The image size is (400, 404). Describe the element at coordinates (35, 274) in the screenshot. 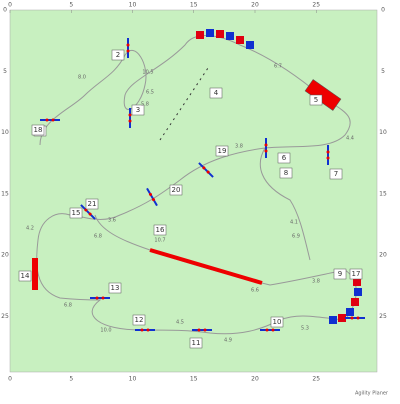

I see `table` at that location.